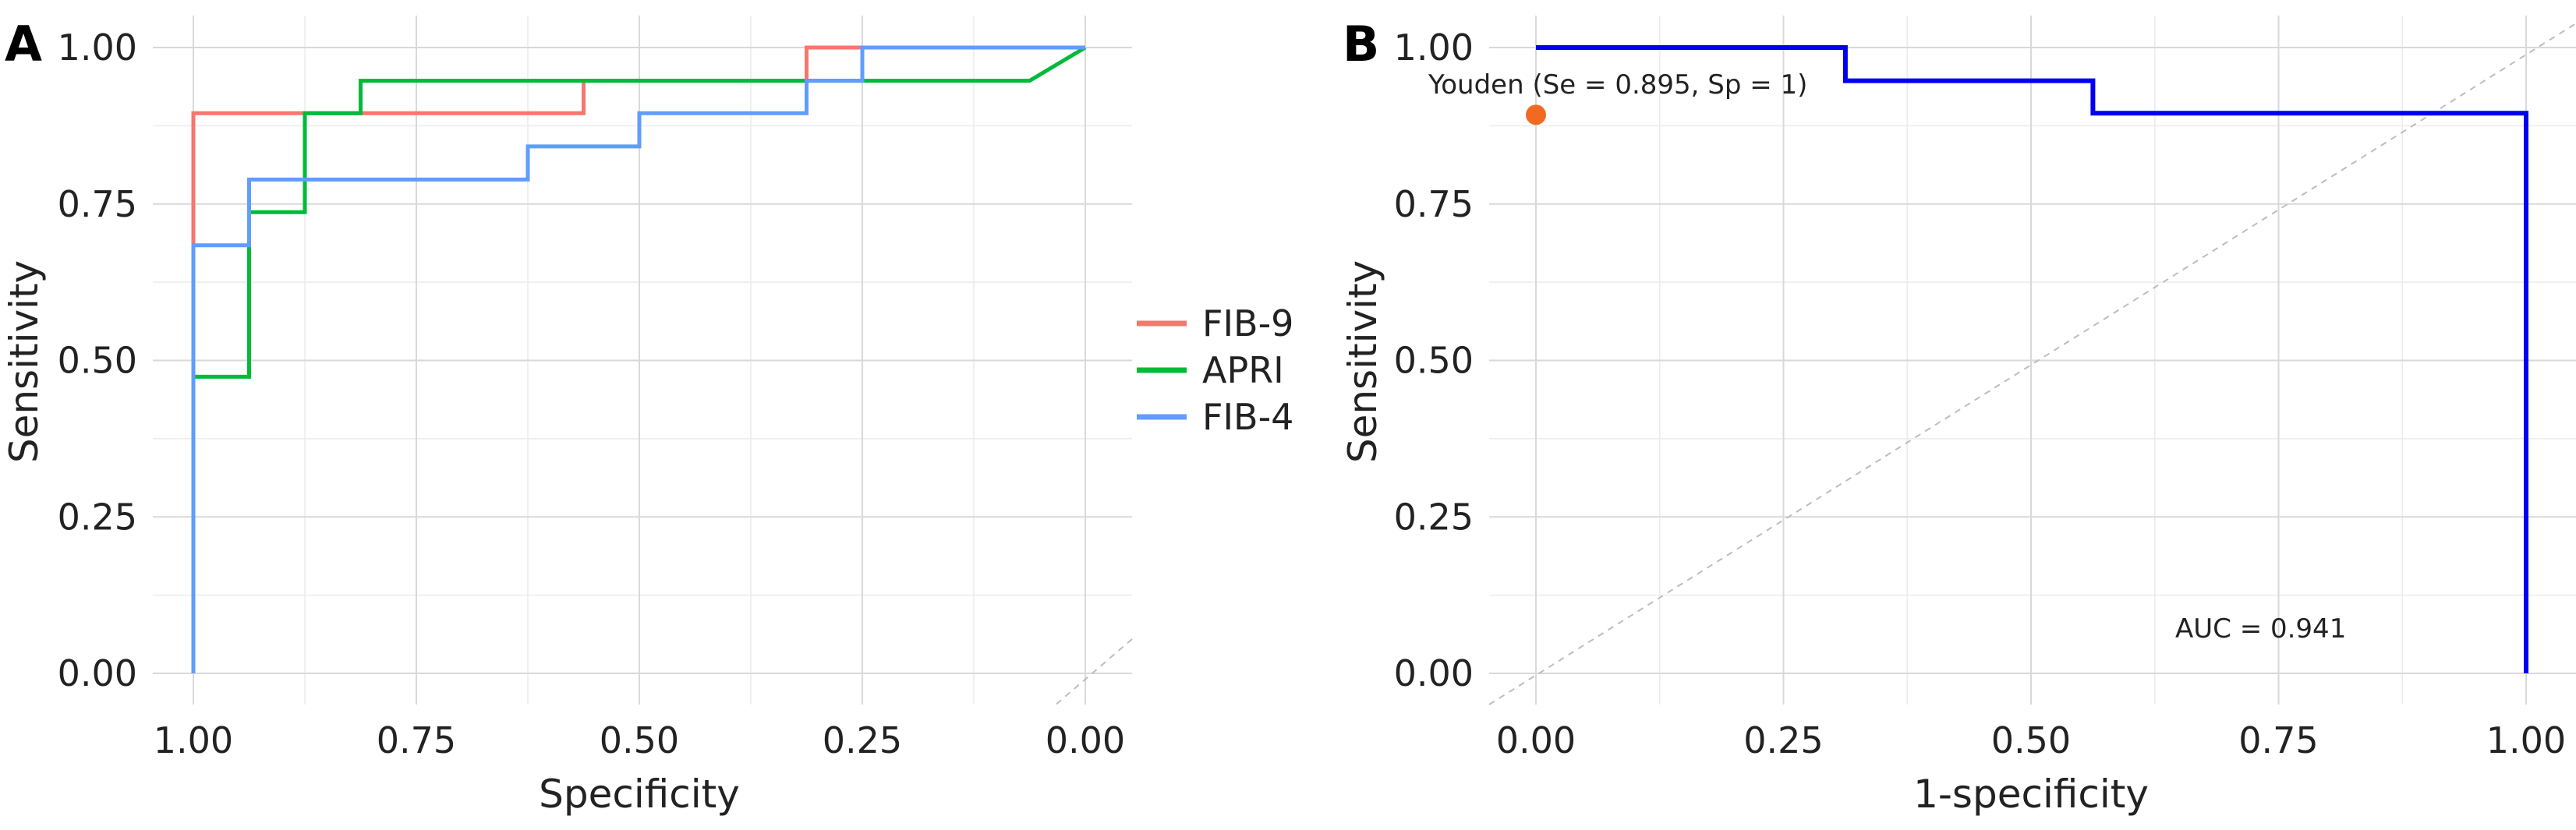 Image resolution: width=2576 pixels, height=830 pixels. What do you see at coordinates (24, 361) in the screenshot?
I see `panel-a-y-axis-title: Sensitivity` at bounding box center [24, 361].